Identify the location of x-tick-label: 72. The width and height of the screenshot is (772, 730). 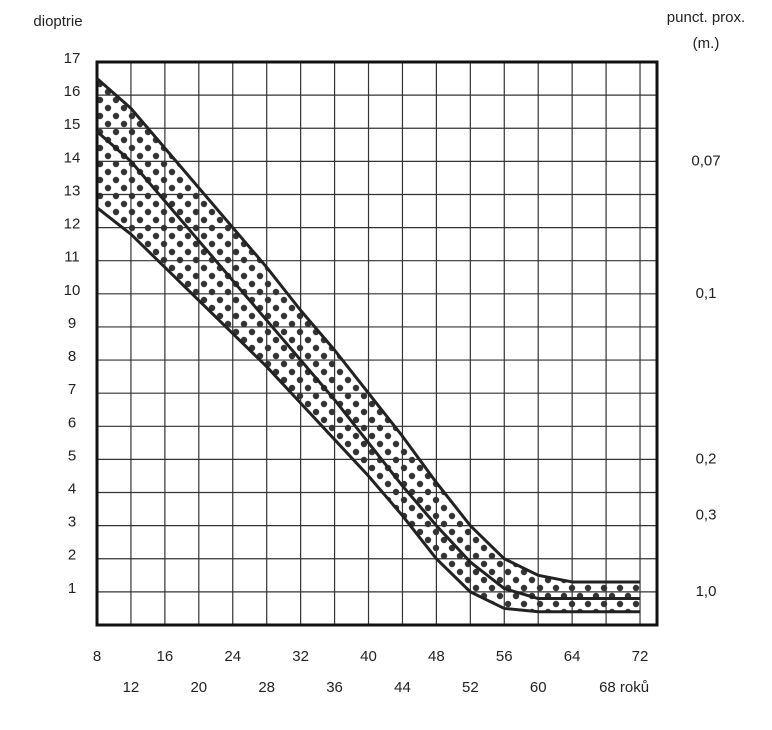
(640, 656).